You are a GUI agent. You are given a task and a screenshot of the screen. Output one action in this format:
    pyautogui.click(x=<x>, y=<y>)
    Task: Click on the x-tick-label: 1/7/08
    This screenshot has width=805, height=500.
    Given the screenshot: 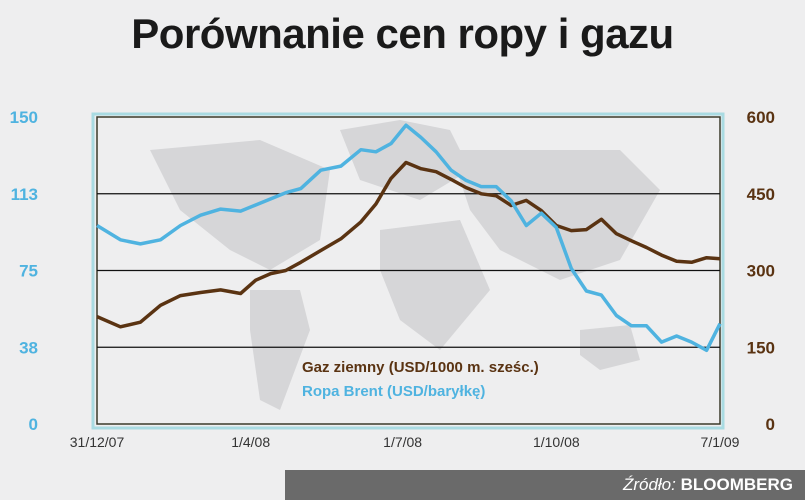 What is the action you would take?
    pyautogui.click(x=402, y=442)
    